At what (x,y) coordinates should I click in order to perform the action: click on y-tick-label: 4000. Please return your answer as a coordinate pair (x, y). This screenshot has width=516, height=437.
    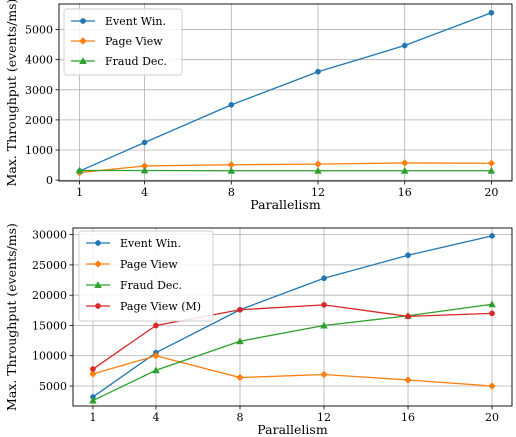
    Looking at the image, I should click on (39, 60).